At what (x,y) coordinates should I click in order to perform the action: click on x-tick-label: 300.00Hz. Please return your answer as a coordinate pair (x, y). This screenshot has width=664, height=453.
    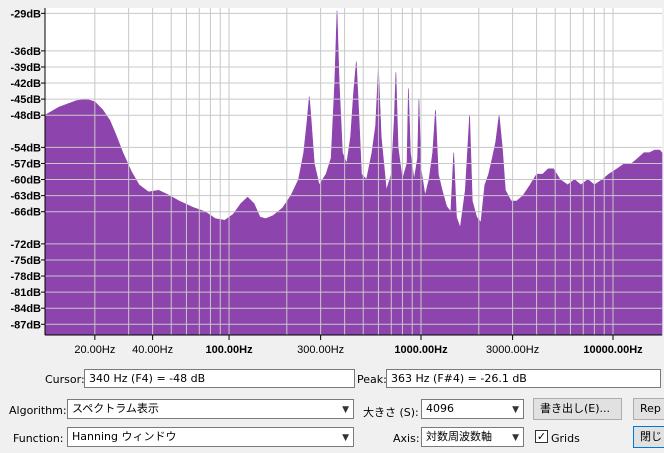
    Looking at the image, I should click on (320, 350).